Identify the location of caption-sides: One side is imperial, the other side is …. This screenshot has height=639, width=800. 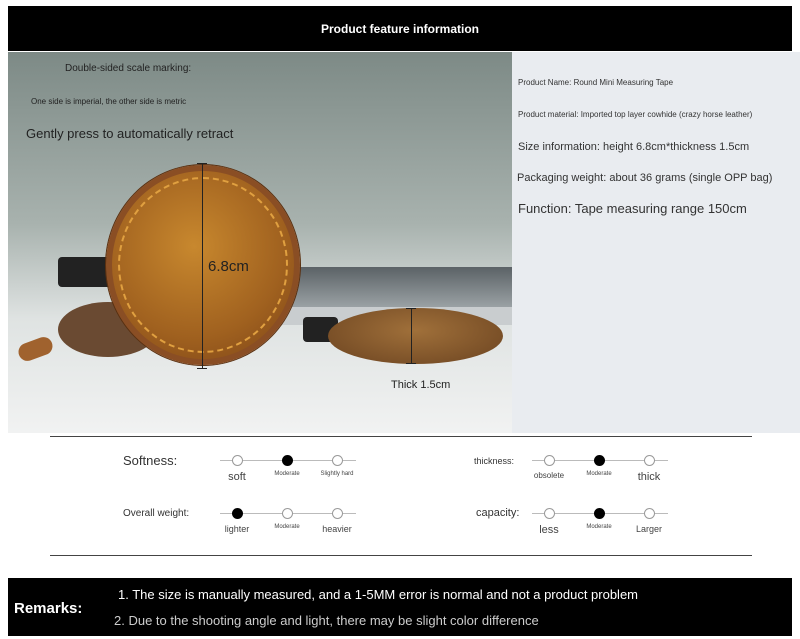
(109, 101).